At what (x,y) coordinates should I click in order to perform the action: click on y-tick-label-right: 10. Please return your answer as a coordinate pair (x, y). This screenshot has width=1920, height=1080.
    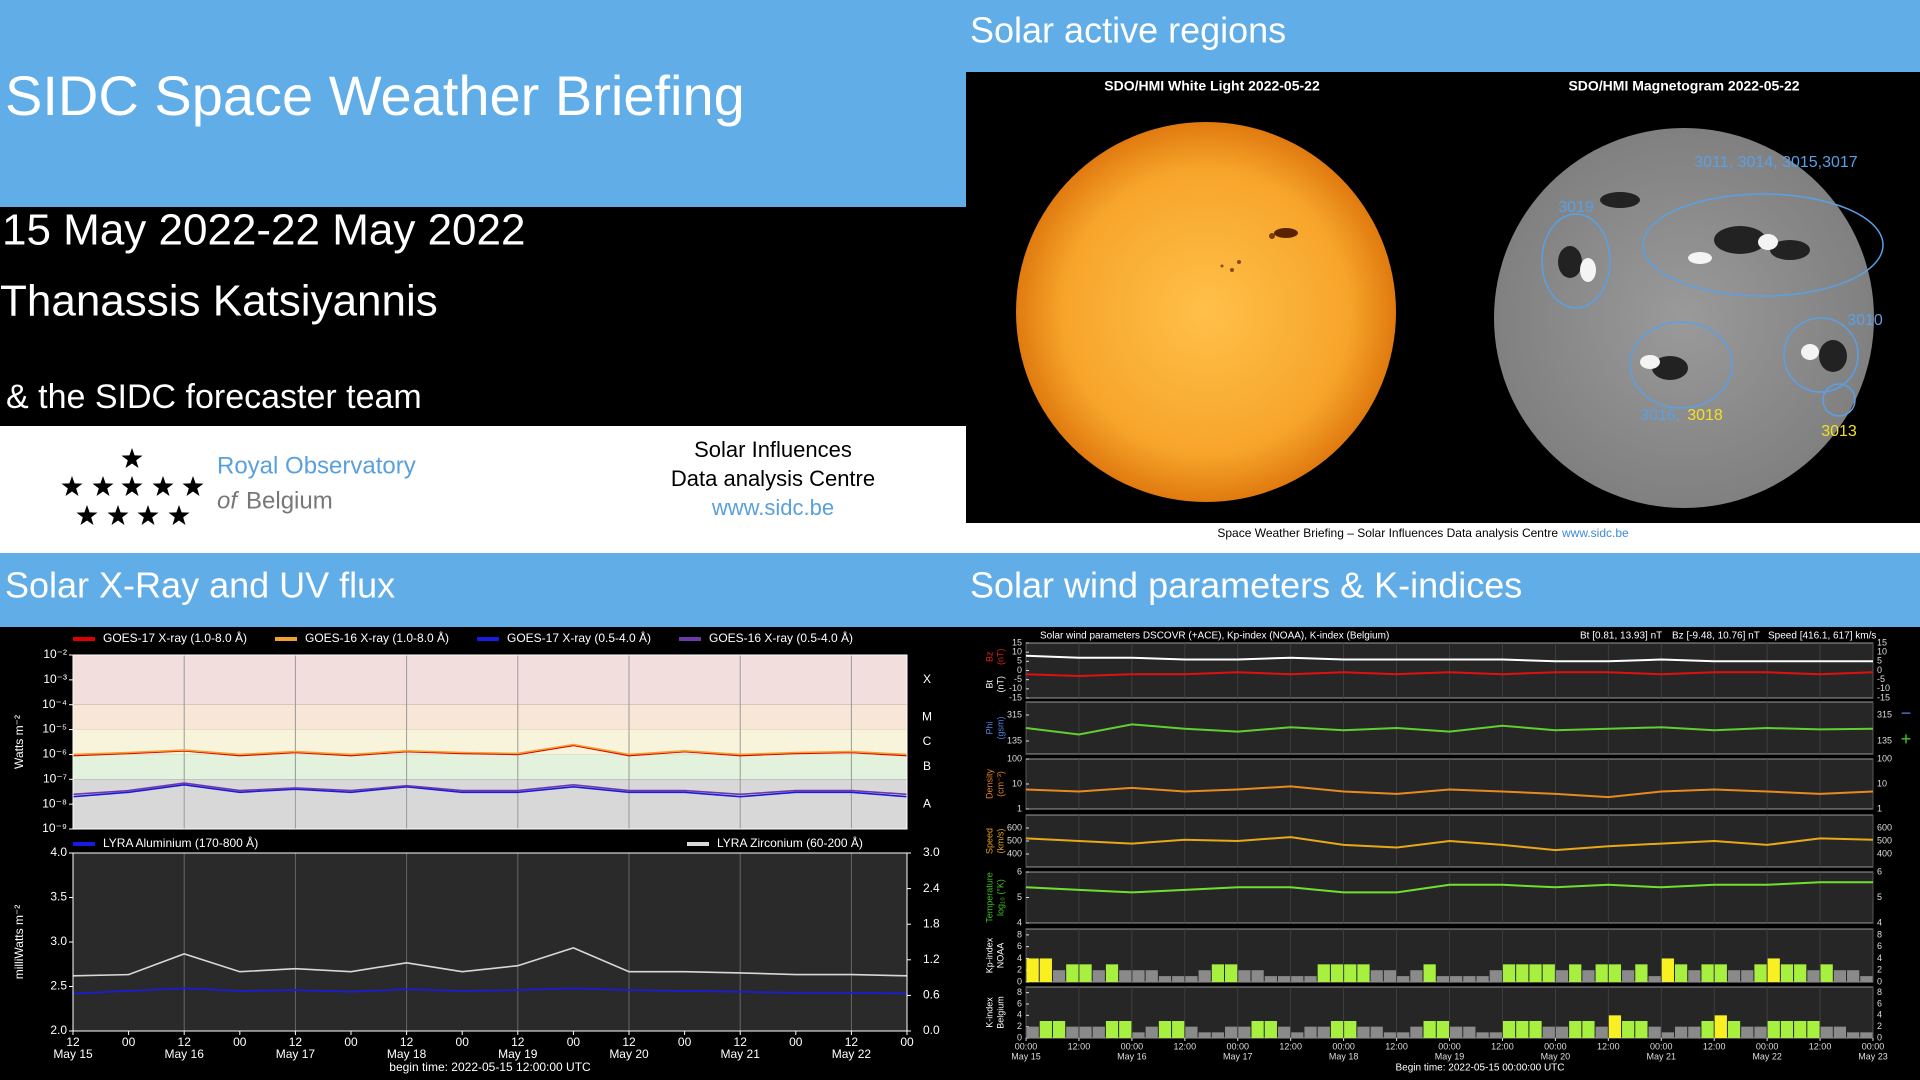
    Looking at the image, I should click on (1882, 783).